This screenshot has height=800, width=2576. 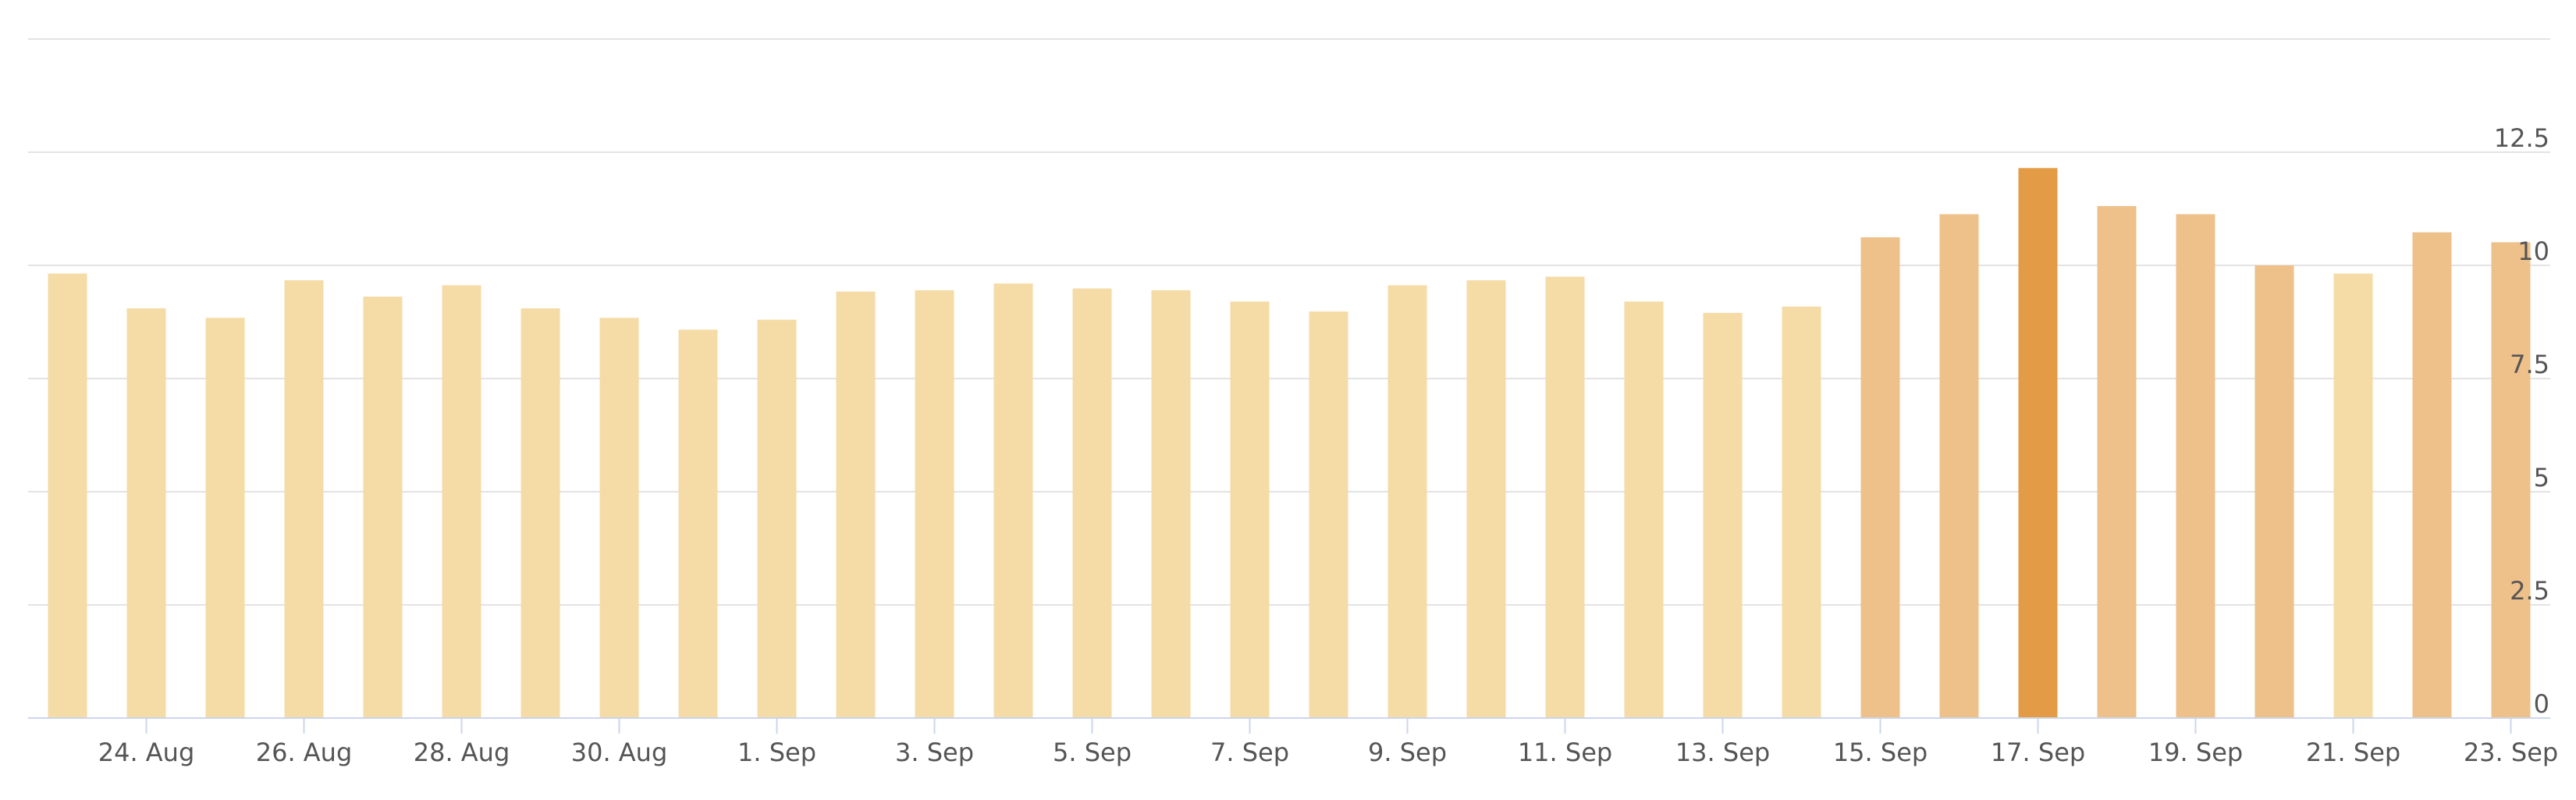 What do you see at coordinates (1565, 752) in the screenshot?
I see `x-tick-label: 11. Sep` at bounding box center [1565, 752].